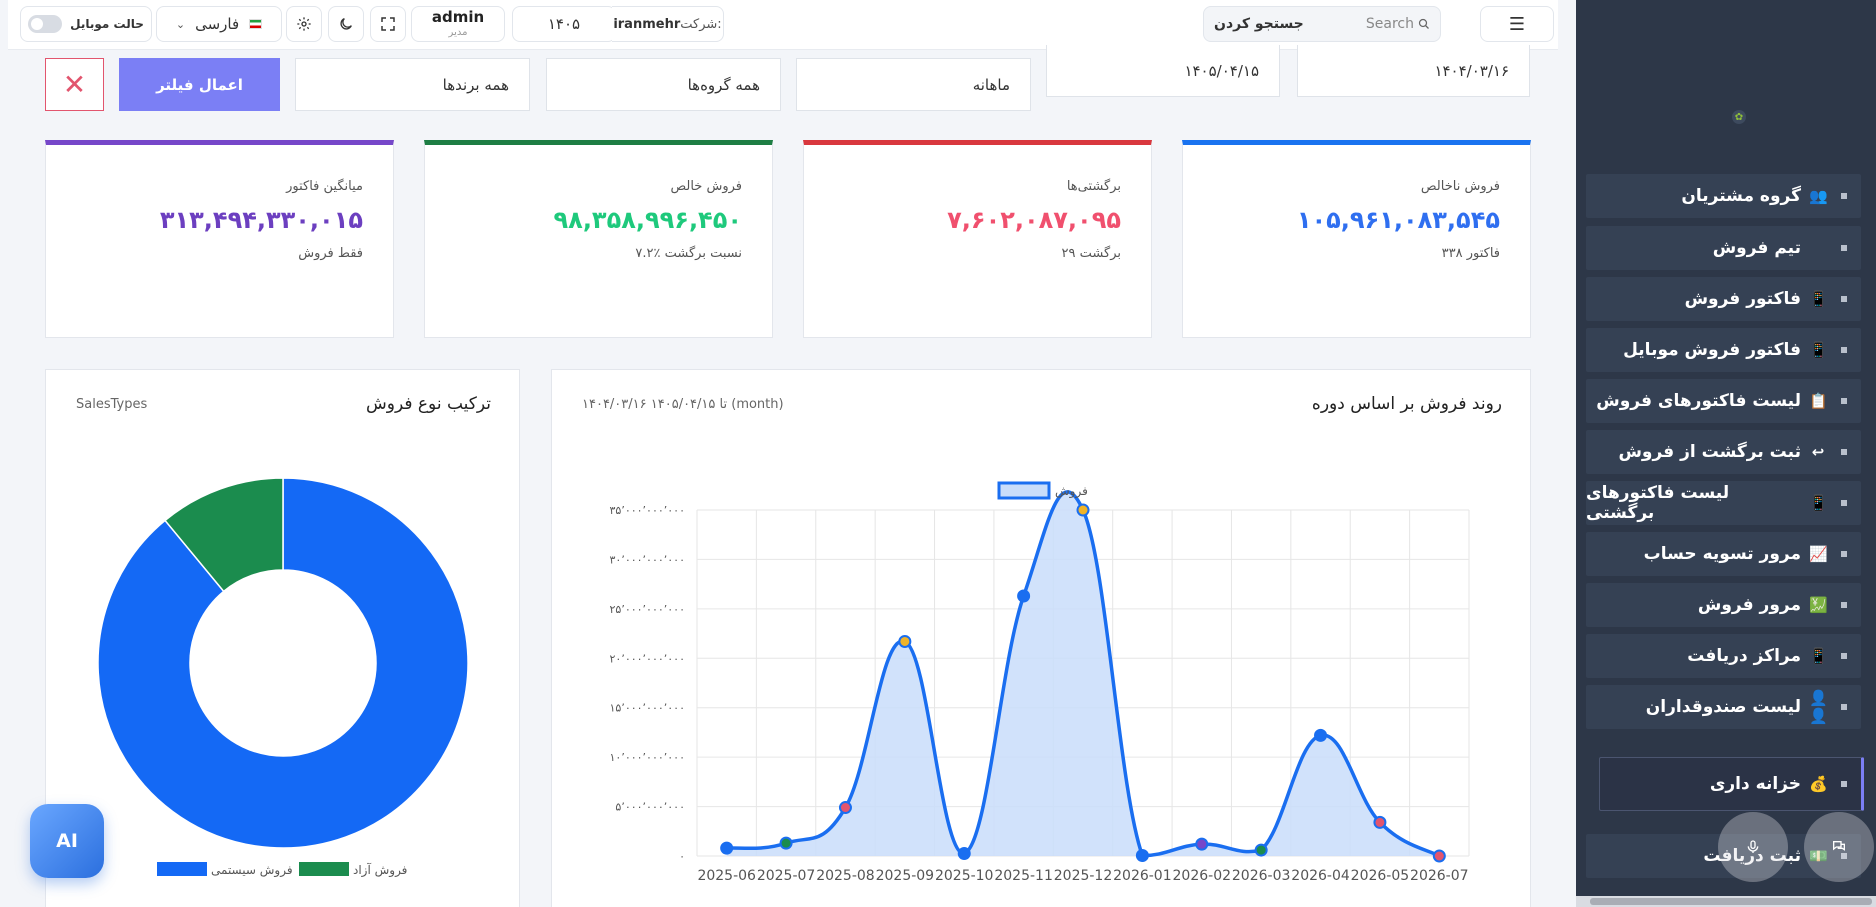  I want to click on apply-filter-button: اعمال فیلتر, so click(199, 84).